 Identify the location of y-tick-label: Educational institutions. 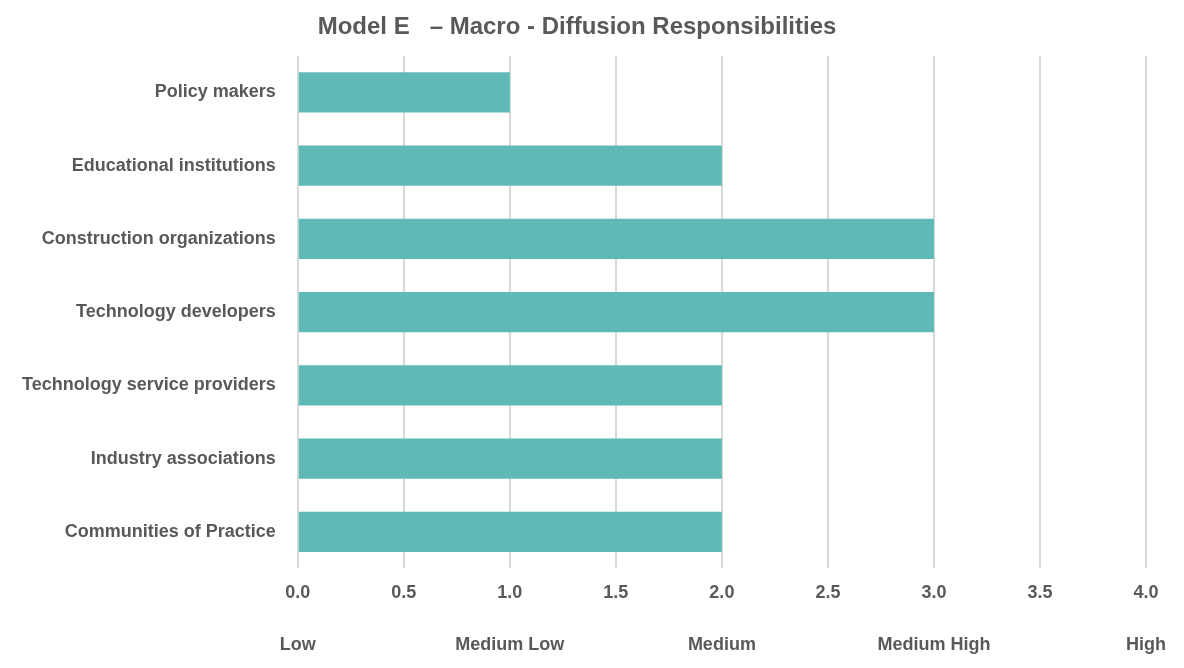
(173, 164).